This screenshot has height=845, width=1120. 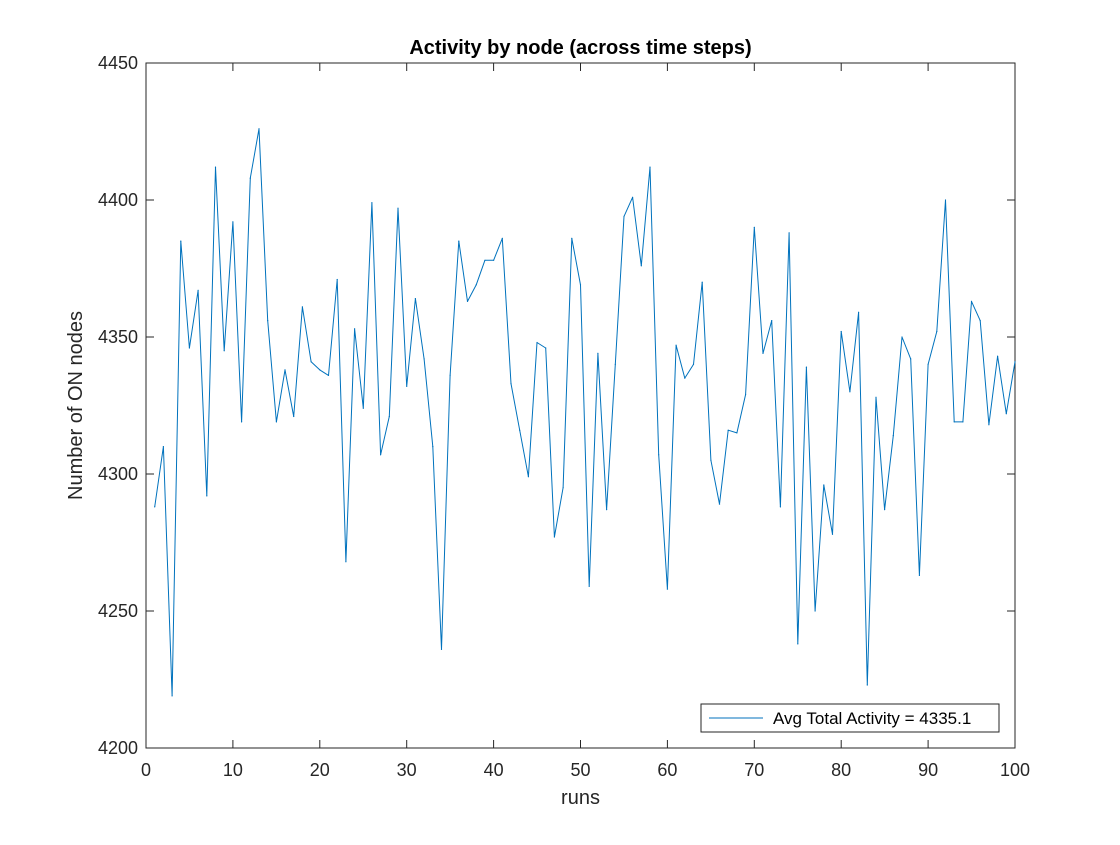 What do you see at coordinates (754, 770) in the screenshot?
I see `x-tick-label: 70` at bounding box center [754, 770].